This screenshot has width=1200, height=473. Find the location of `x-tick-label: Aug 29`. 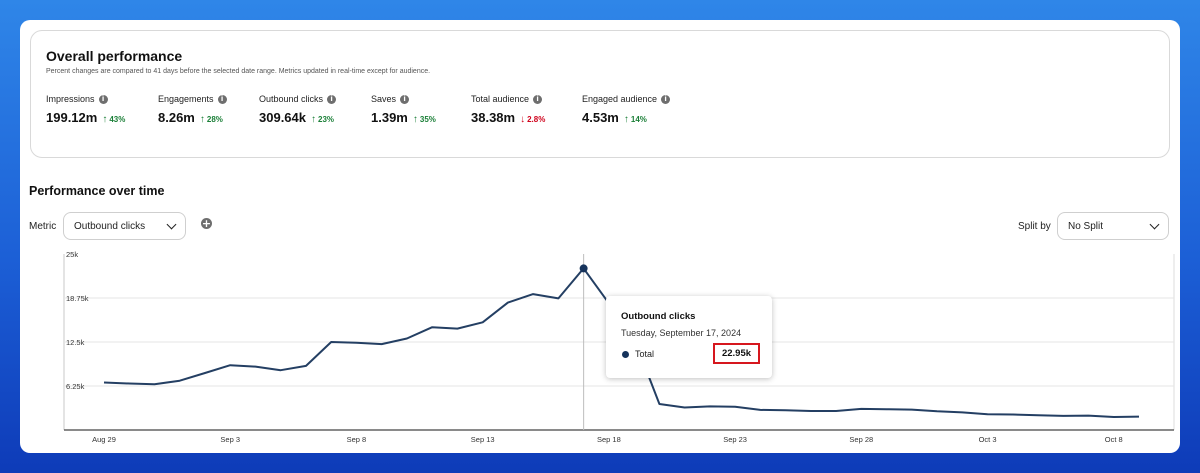

x-tick-label: Aug 29 is located at coordinates (104, 439).